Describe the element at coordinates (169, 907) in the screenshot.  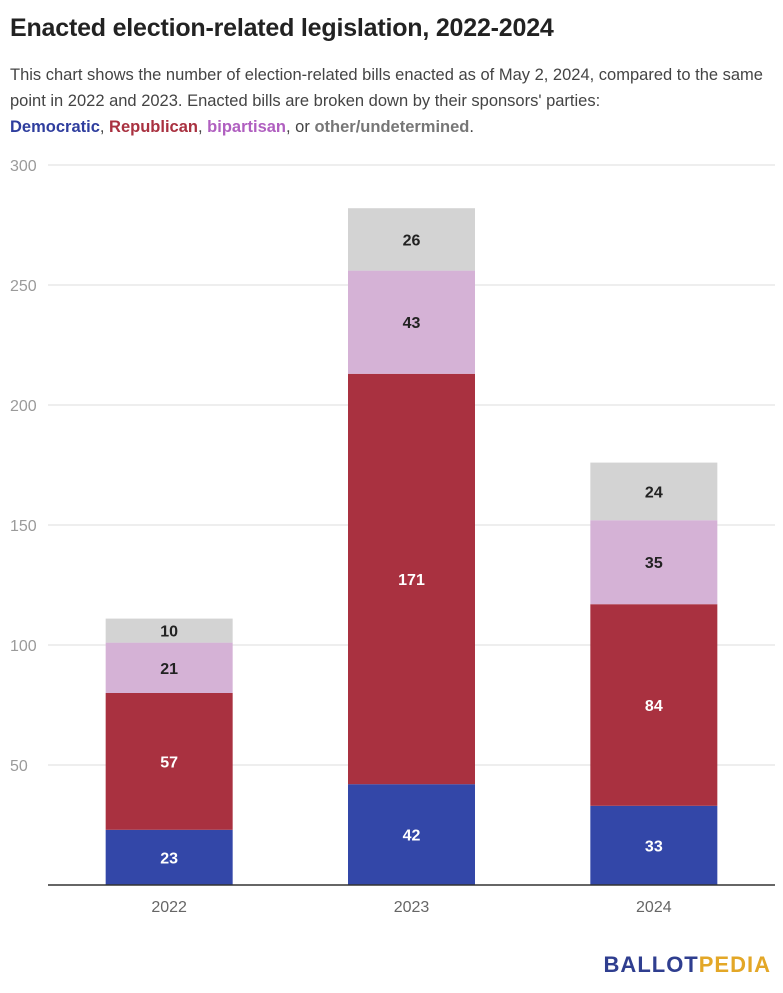
I see `x-tick-label: 2022` at that location.